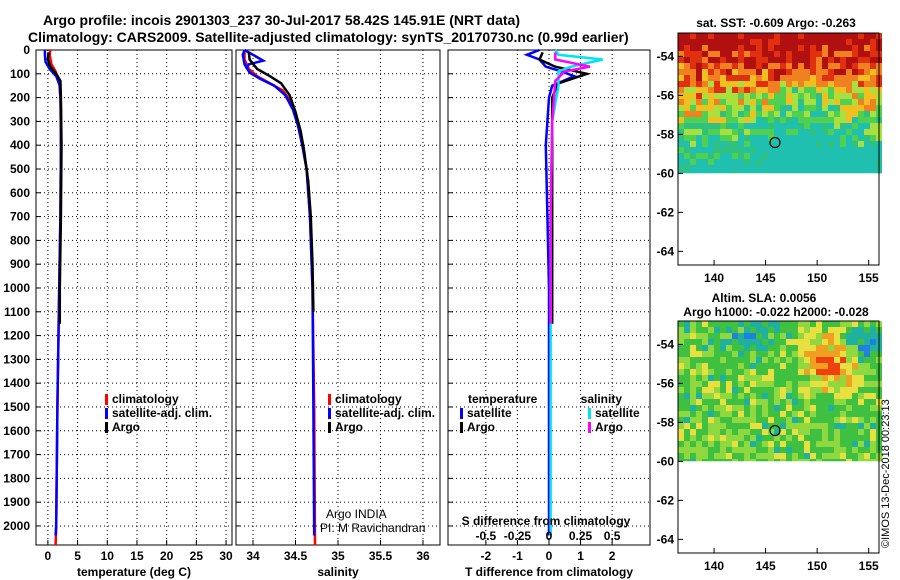  What do you see at coordinates (869, 566) in the screenshot?
I see `map-x-tick-label: 155` at bounding box center [869, 566].